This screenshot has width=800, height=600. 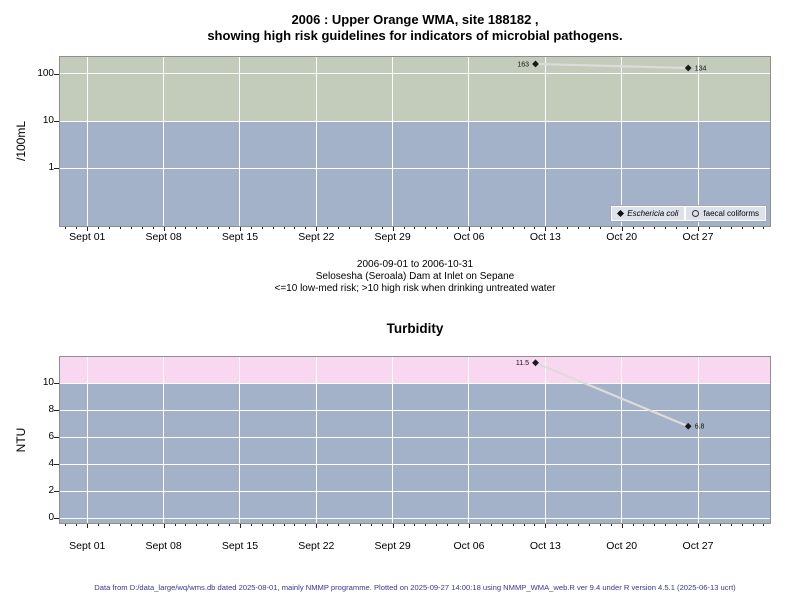 What do you see at coordinates (392, 237) in the screenshot?
I see `x-axis-tick-label: Sept 29` at bounding box center [392, 237].